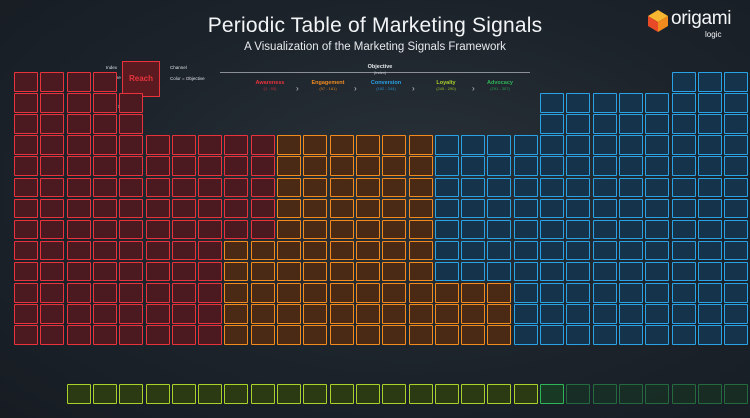 This screenshot has width=750, height=418. What do you see at coordinates (386, 88) in the screenshot?
I see `stage-range: (162 - 244)` at bounding box center [386, 88].